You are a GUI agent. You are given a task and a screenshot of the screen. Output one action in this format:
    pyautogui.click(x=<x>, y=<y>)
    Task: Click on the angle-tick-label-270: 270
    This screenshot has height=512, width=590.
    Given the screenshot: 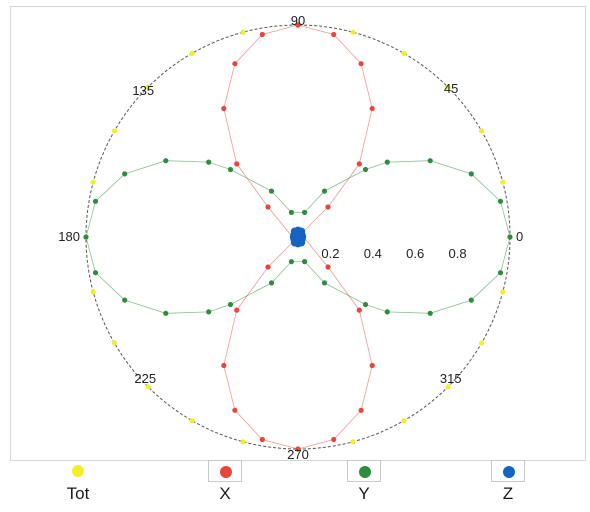 What is the action you would take?
    pyautogui.click(x=298, y=454)
    